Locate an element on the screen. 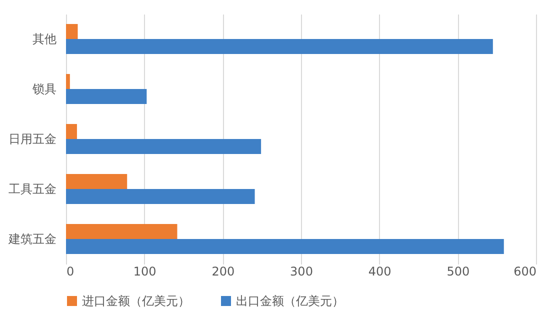 This screenshot has width=554, height=336. x-tick-label: 300 is located at coordinates (301, 271).